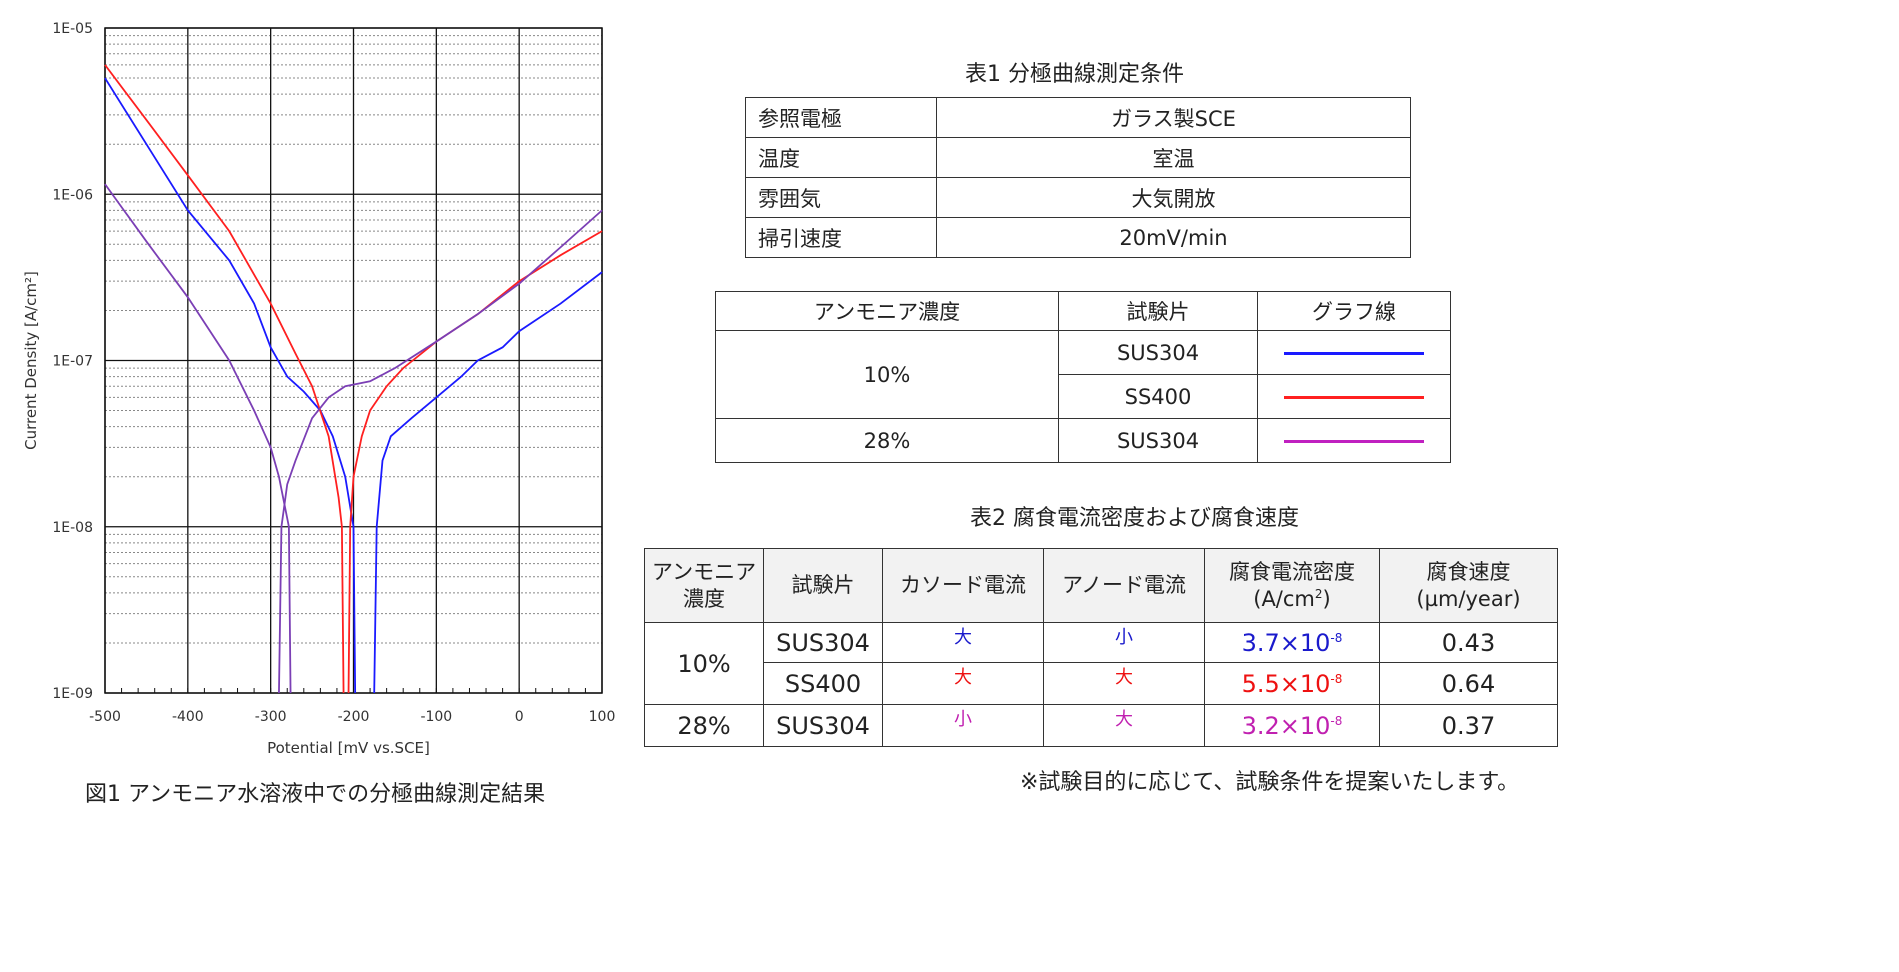 The width and height of the screenshot is (1899, 972). What do you see at coordinates (1134, 518) in the screenshot?
I see `table2-title: 表2 腐食電流密度および腐食速度` at bounding box center [1134, 518].